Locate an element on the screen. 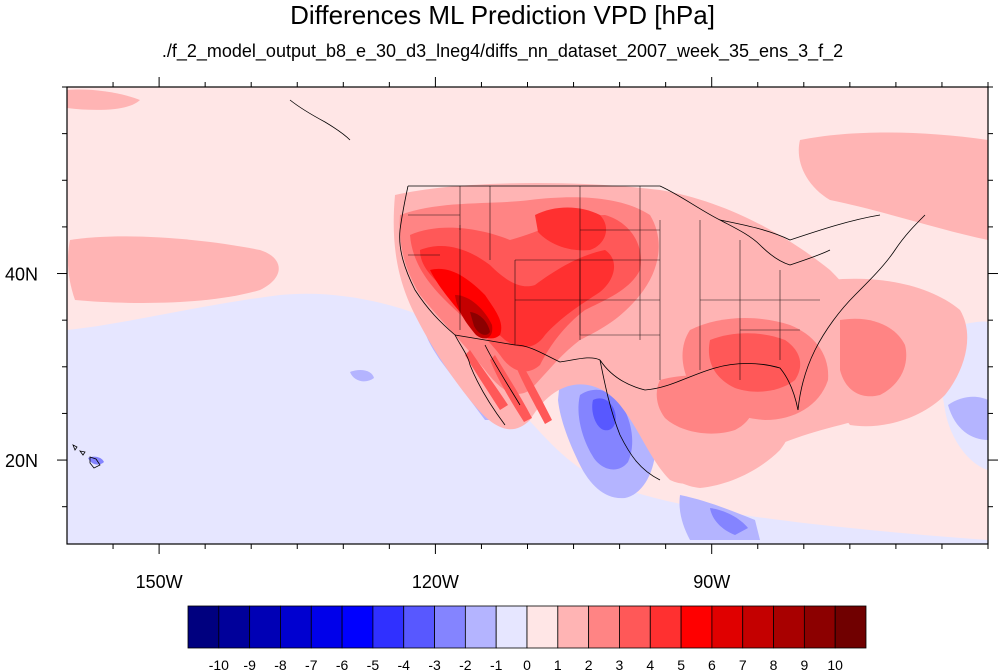 The height and width of the screenshot is (672, 1005). colorbar-level-label: -8 is located at coordinates (280, 664).